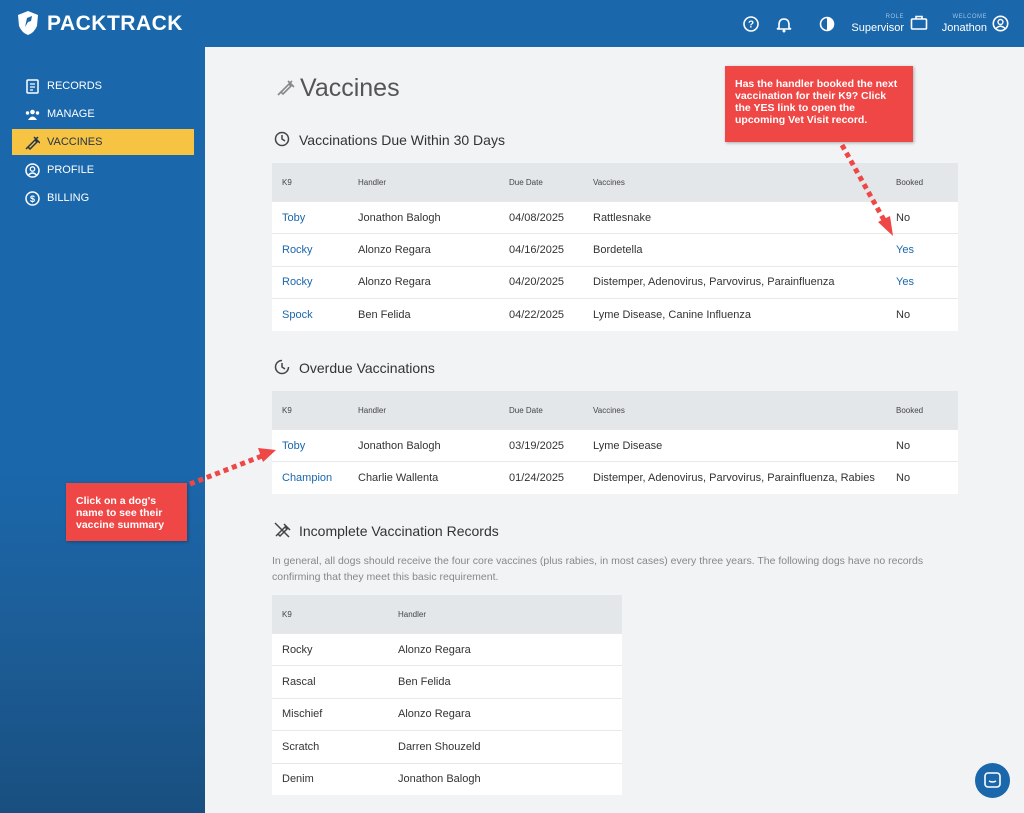 The height and width of the screenshot is (813, 1024). Describe the element at coordinates (398, 478) in the screenshot. I see `cell: Charlie Wallenta` at that location.